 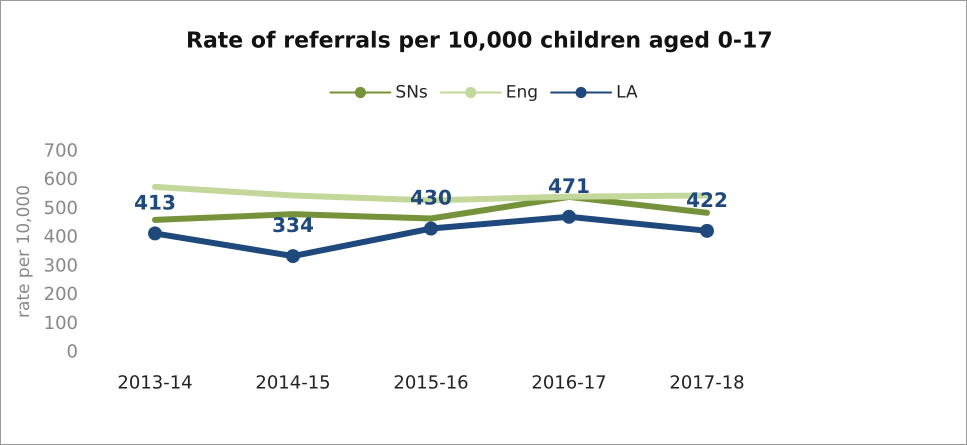 What do you see at coordinates (293, 225) in the screenshot?
I see `data-label: 334` at bounding box center [293, 225].